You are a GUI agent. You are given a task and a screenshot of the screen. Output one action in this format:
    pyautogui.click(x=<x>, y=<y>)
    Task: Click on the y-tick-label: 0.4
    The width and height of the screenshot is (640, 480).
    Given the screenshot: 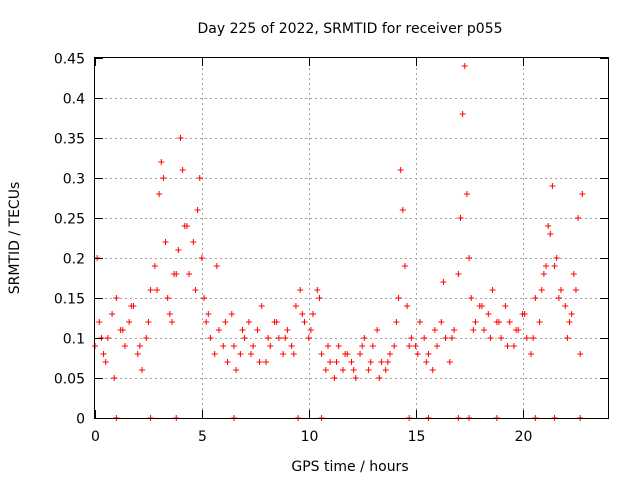 What is the action you would take?
    pyautogui.click(x=74, y=100)
    